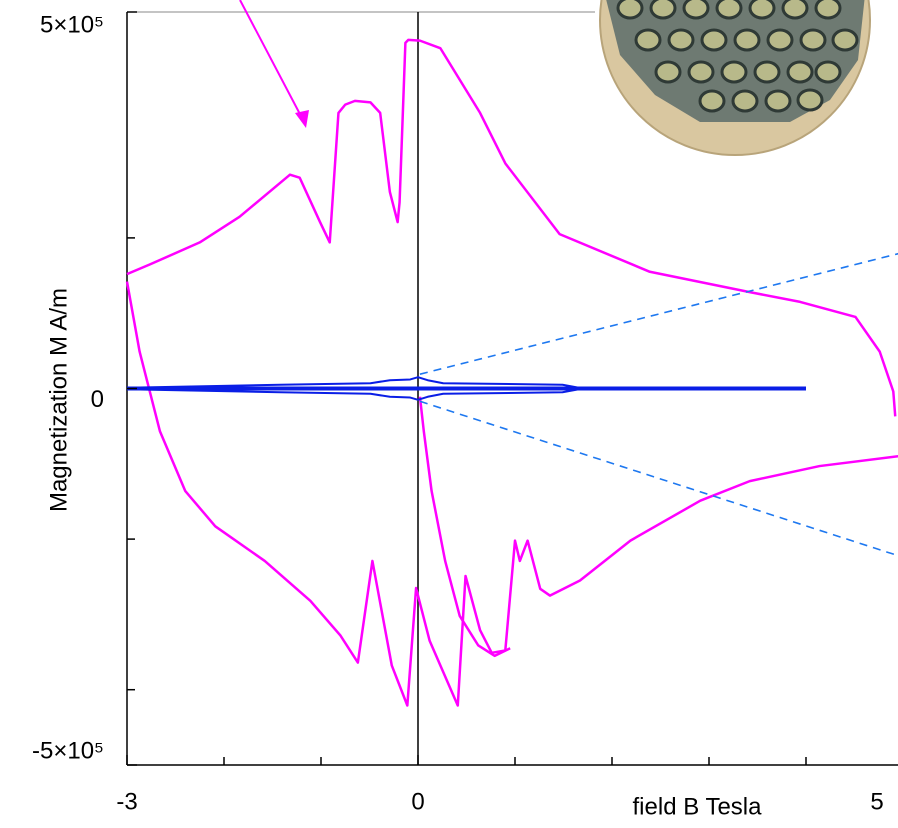 This screenshot has height=828, width=898. I want to click on x-tick-label: 5, so click(876, 801).